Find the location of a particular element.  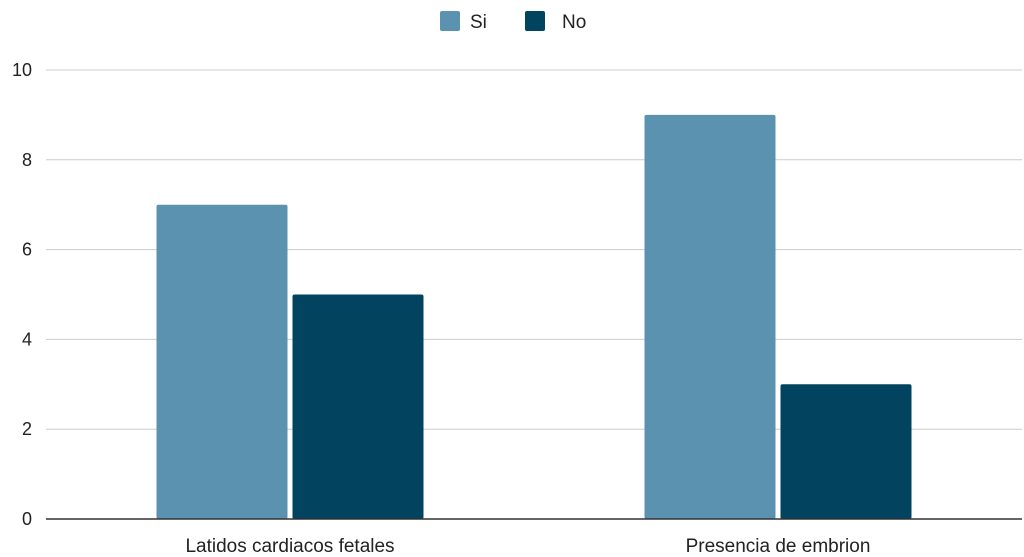

y-tick-label: 8 is located at coordinates (27, 160).